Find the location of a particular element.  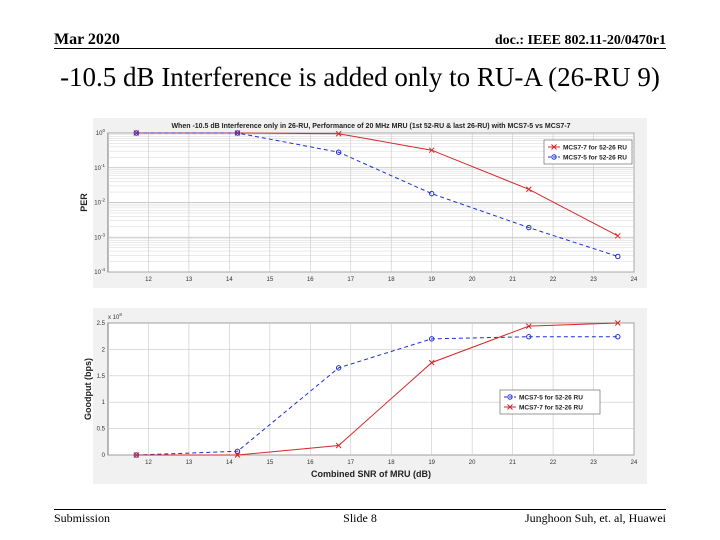

bottom-y-tick-label: 2 is located at coordinates (104, 350).